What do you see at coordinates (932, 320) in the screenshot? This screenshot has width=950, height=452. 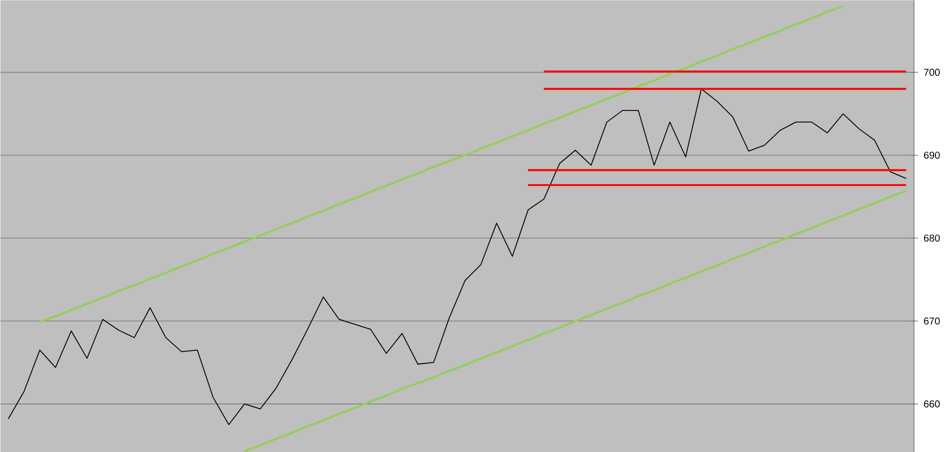 I see `y-tick-label: 670` at bounding box center [932, 320].